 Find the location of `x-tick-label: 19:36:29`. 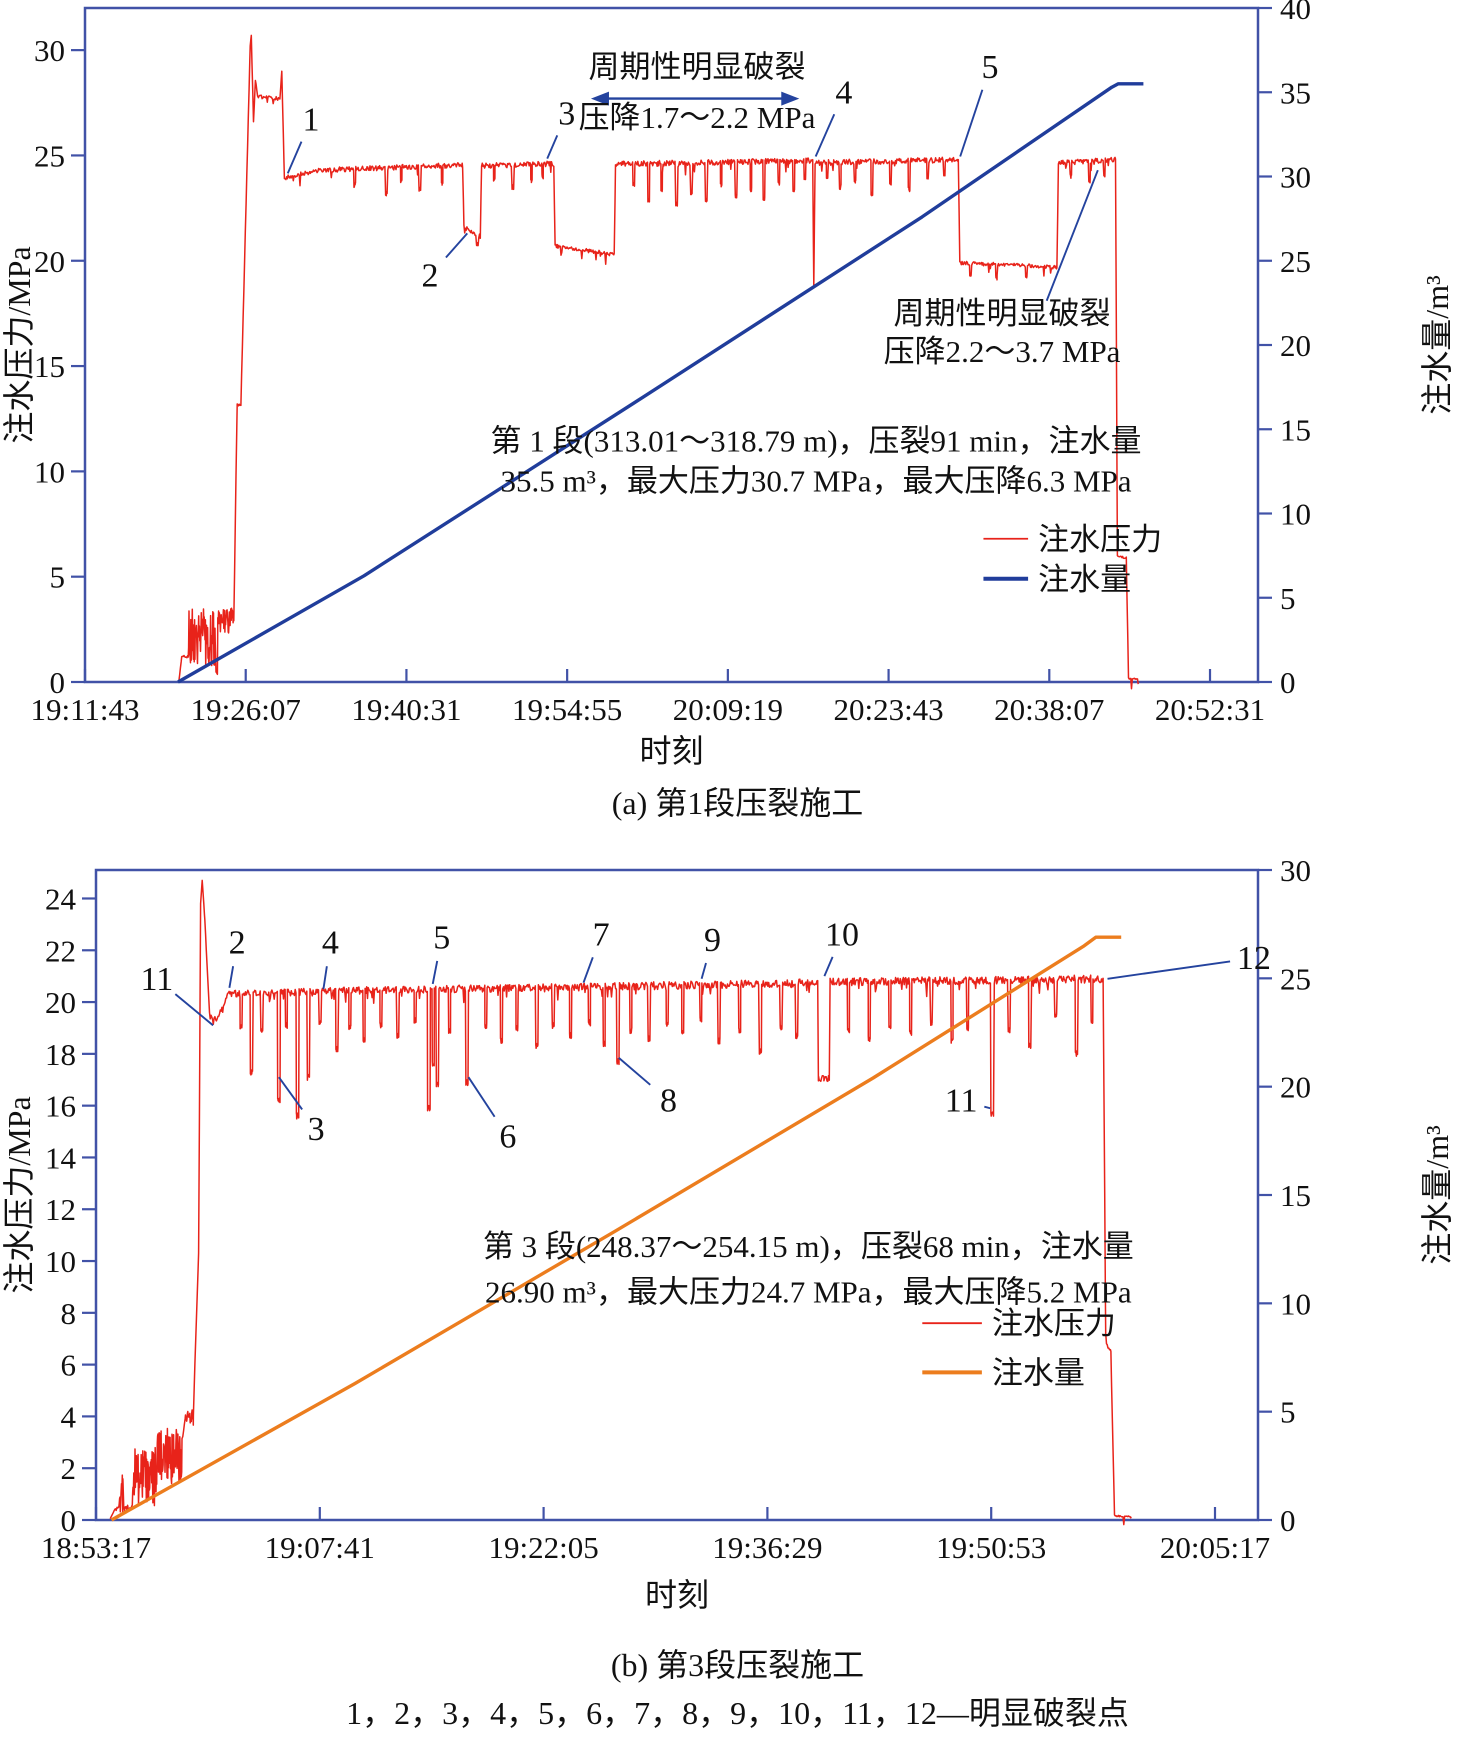

x-tick-label: 19:36:29 is located at coordinates (767, 1547).